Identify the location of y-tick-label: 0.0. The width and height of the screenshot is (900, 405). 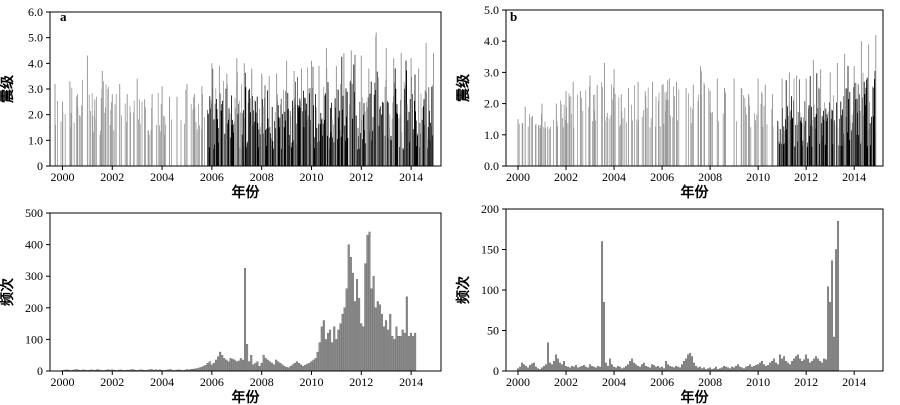
(491, 166).